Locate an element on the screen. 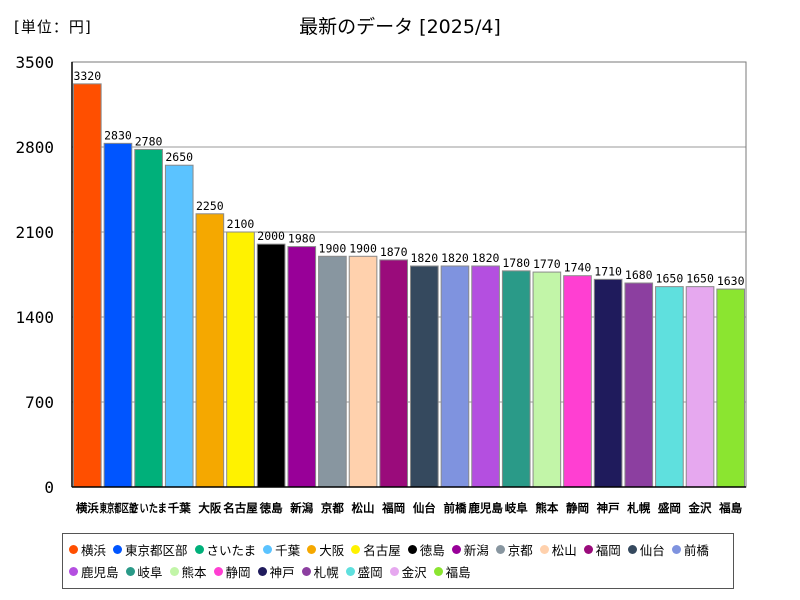 The width and height of the screenshot is (800, 600). x-tick-label: 新潟 is located at coordinates (301, 508).